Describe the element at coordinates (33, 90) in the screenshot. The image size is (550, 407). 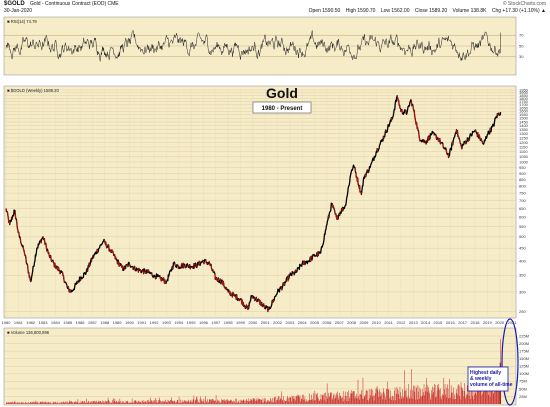
I see `price-legend: ■ $GOLD (Weekly) 1589.20` at that location.